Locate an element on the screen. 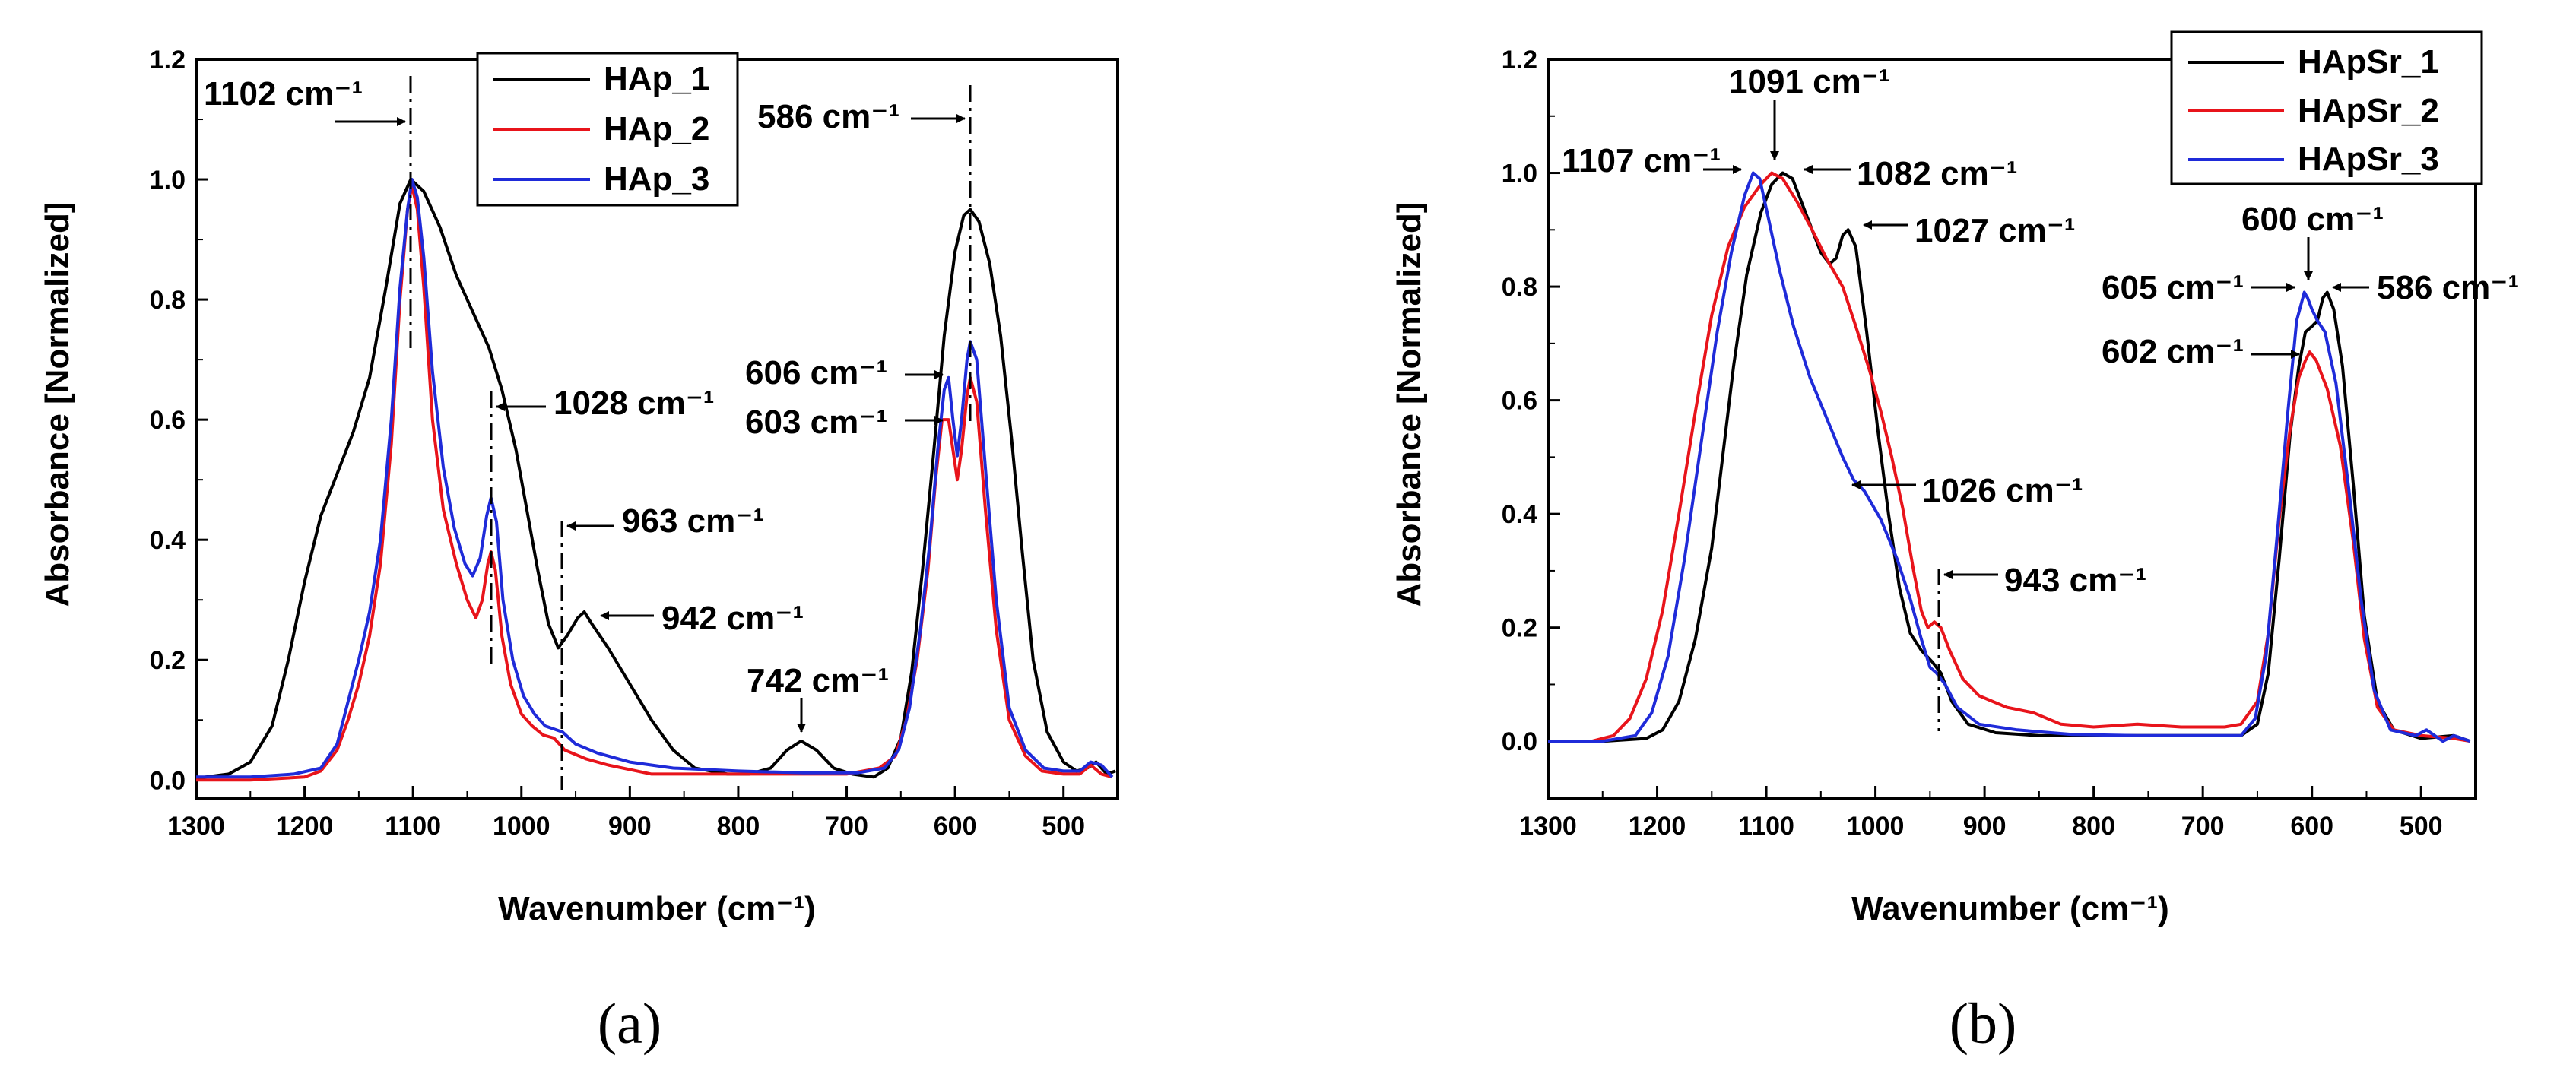 The width and height of the screenshot is (2576, 1074). legend-b: HApSr_1 HApSr_2 HApSr_3 is located at coordinates (2327, 107).